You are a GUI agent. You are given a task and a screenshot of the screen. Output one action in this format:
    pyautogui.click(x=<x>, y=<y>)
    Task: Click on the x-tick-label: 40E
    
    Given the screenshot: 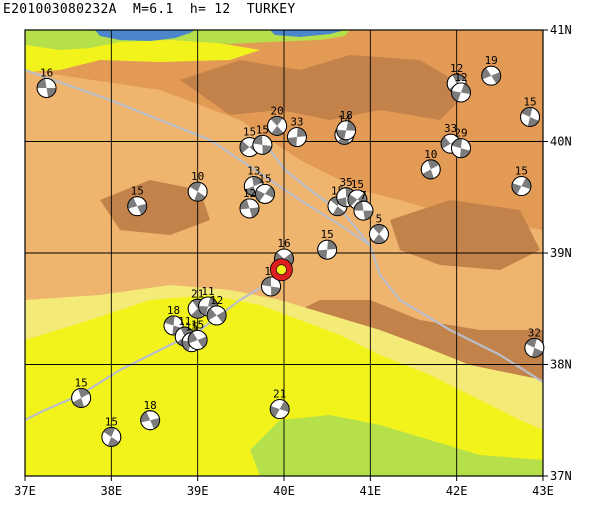 What is the action you would take?
    pyautogui.click(x=284, y=491)
    